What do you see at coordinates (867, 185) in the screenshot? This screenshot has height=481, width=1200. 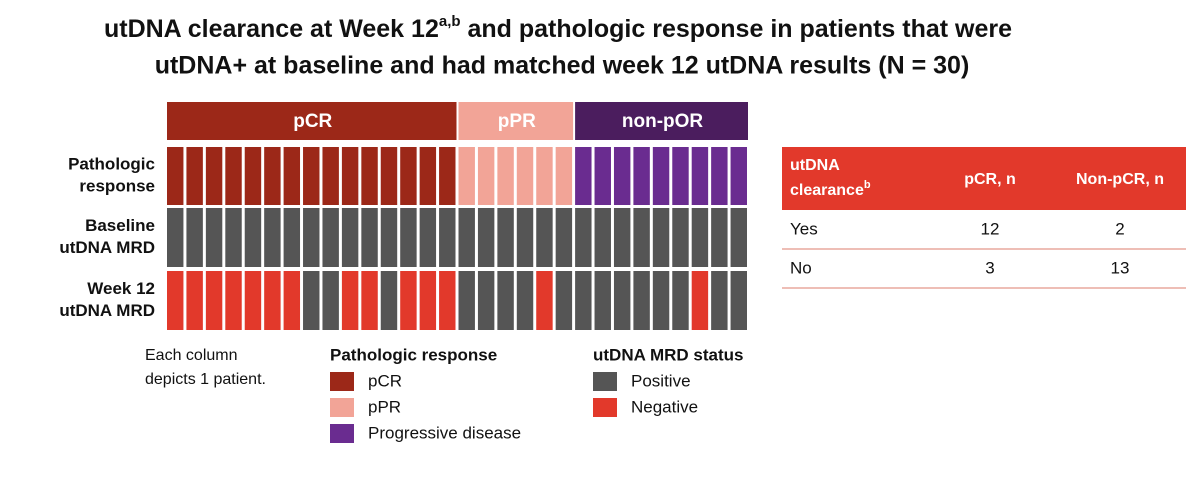 I see `table-header-sup: b` at bounding box center [867, 185].